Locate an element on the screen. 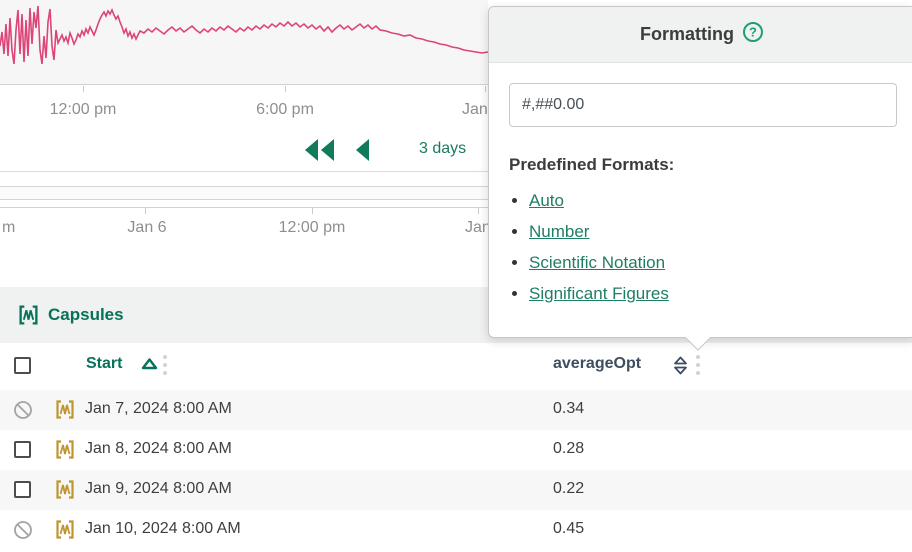  capsule-stat-value: 0.22 is located at coordinates (569, 488).